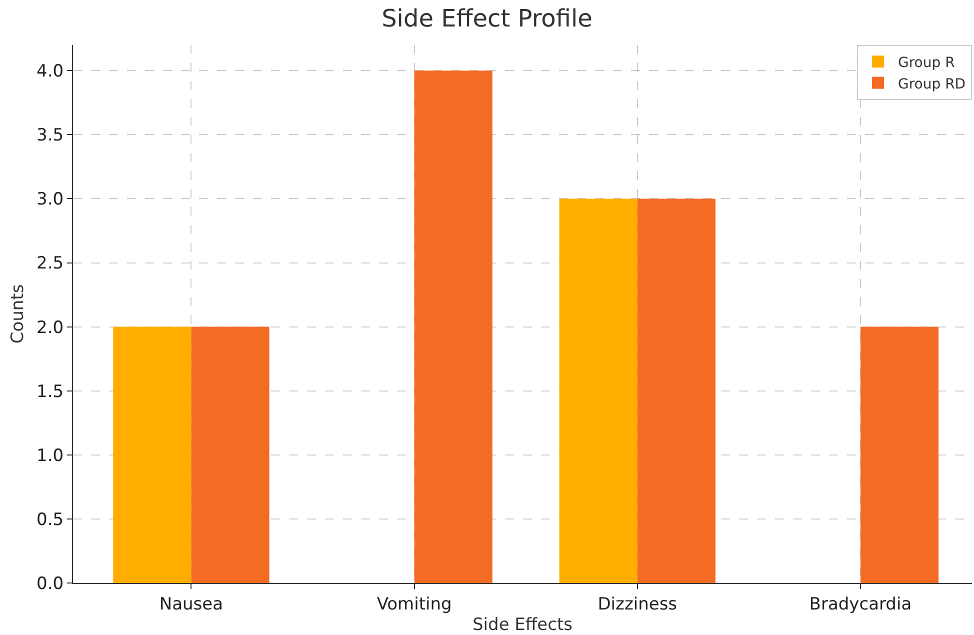 The width and height of the screenshot is (974, 635). I want to click on y-tick-label: 1.0, so click(50, 456).